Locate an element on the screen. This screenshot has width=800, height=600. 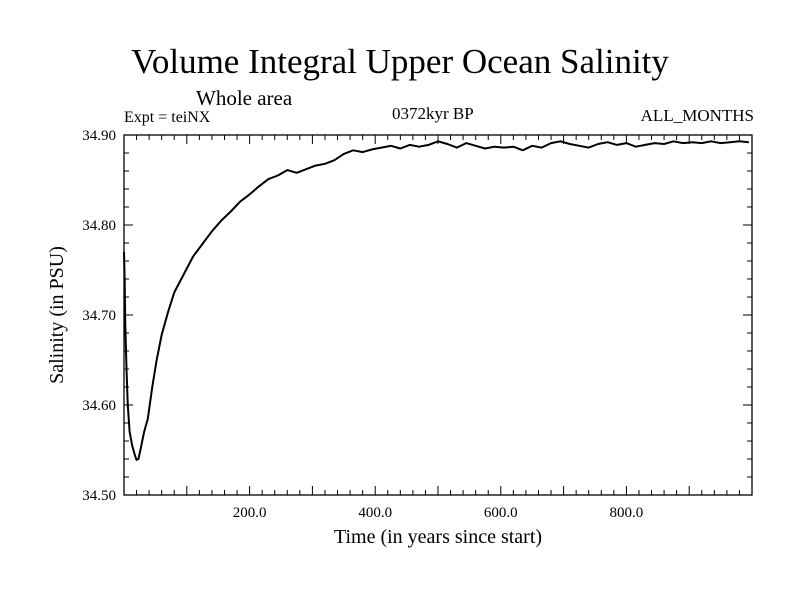
y-tick-label: 34.60 is located at coordinates (99, 406).